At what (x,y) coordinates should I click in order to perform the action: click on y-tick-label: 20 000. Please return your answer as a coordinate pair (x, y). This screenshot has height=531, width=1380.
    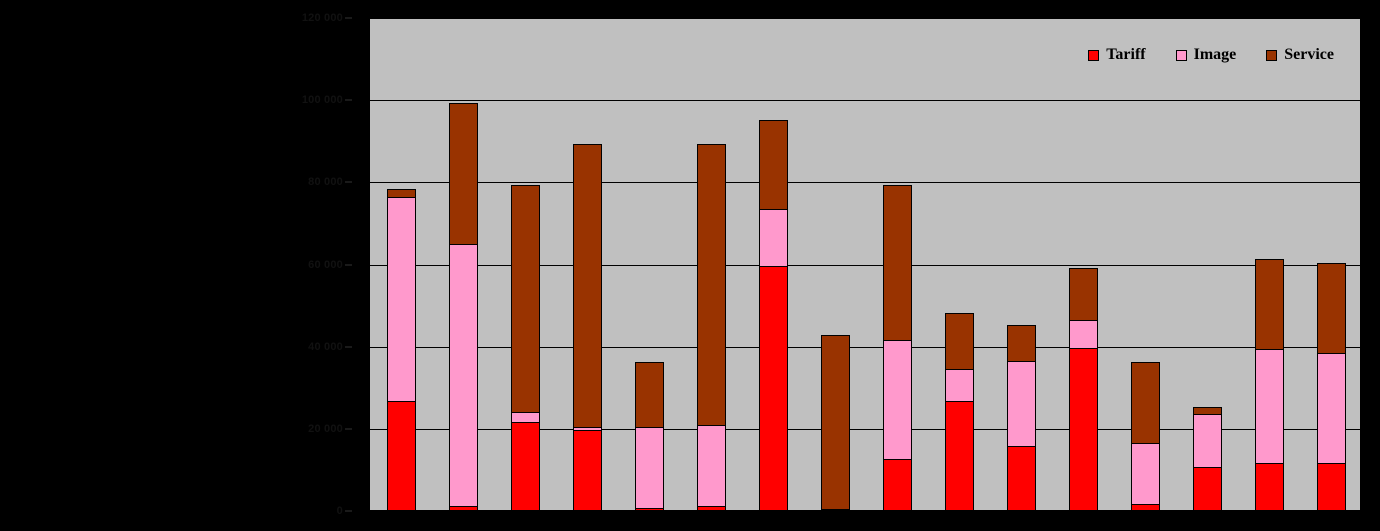
    Looking at the image, I should click on (325, 428).